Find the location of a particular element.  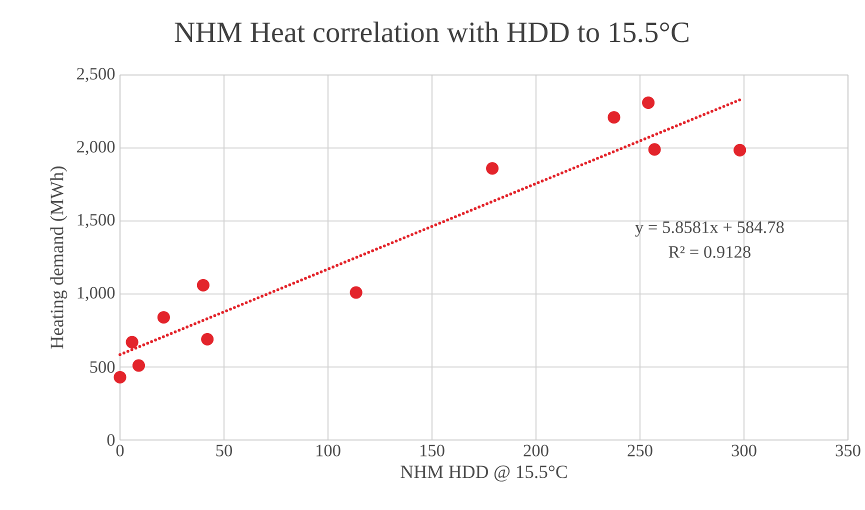

y-tick-label: 2,500 is located at coordinates (96, 75).